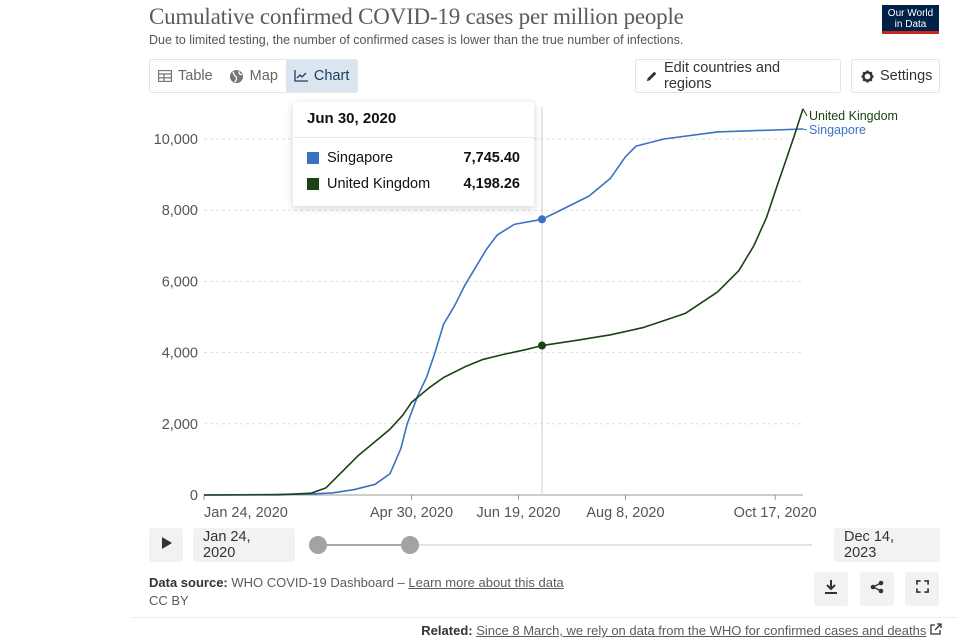  Describe the element at coordinates (313, 184) in the screenshot. I see `uk-swatch` at that location.